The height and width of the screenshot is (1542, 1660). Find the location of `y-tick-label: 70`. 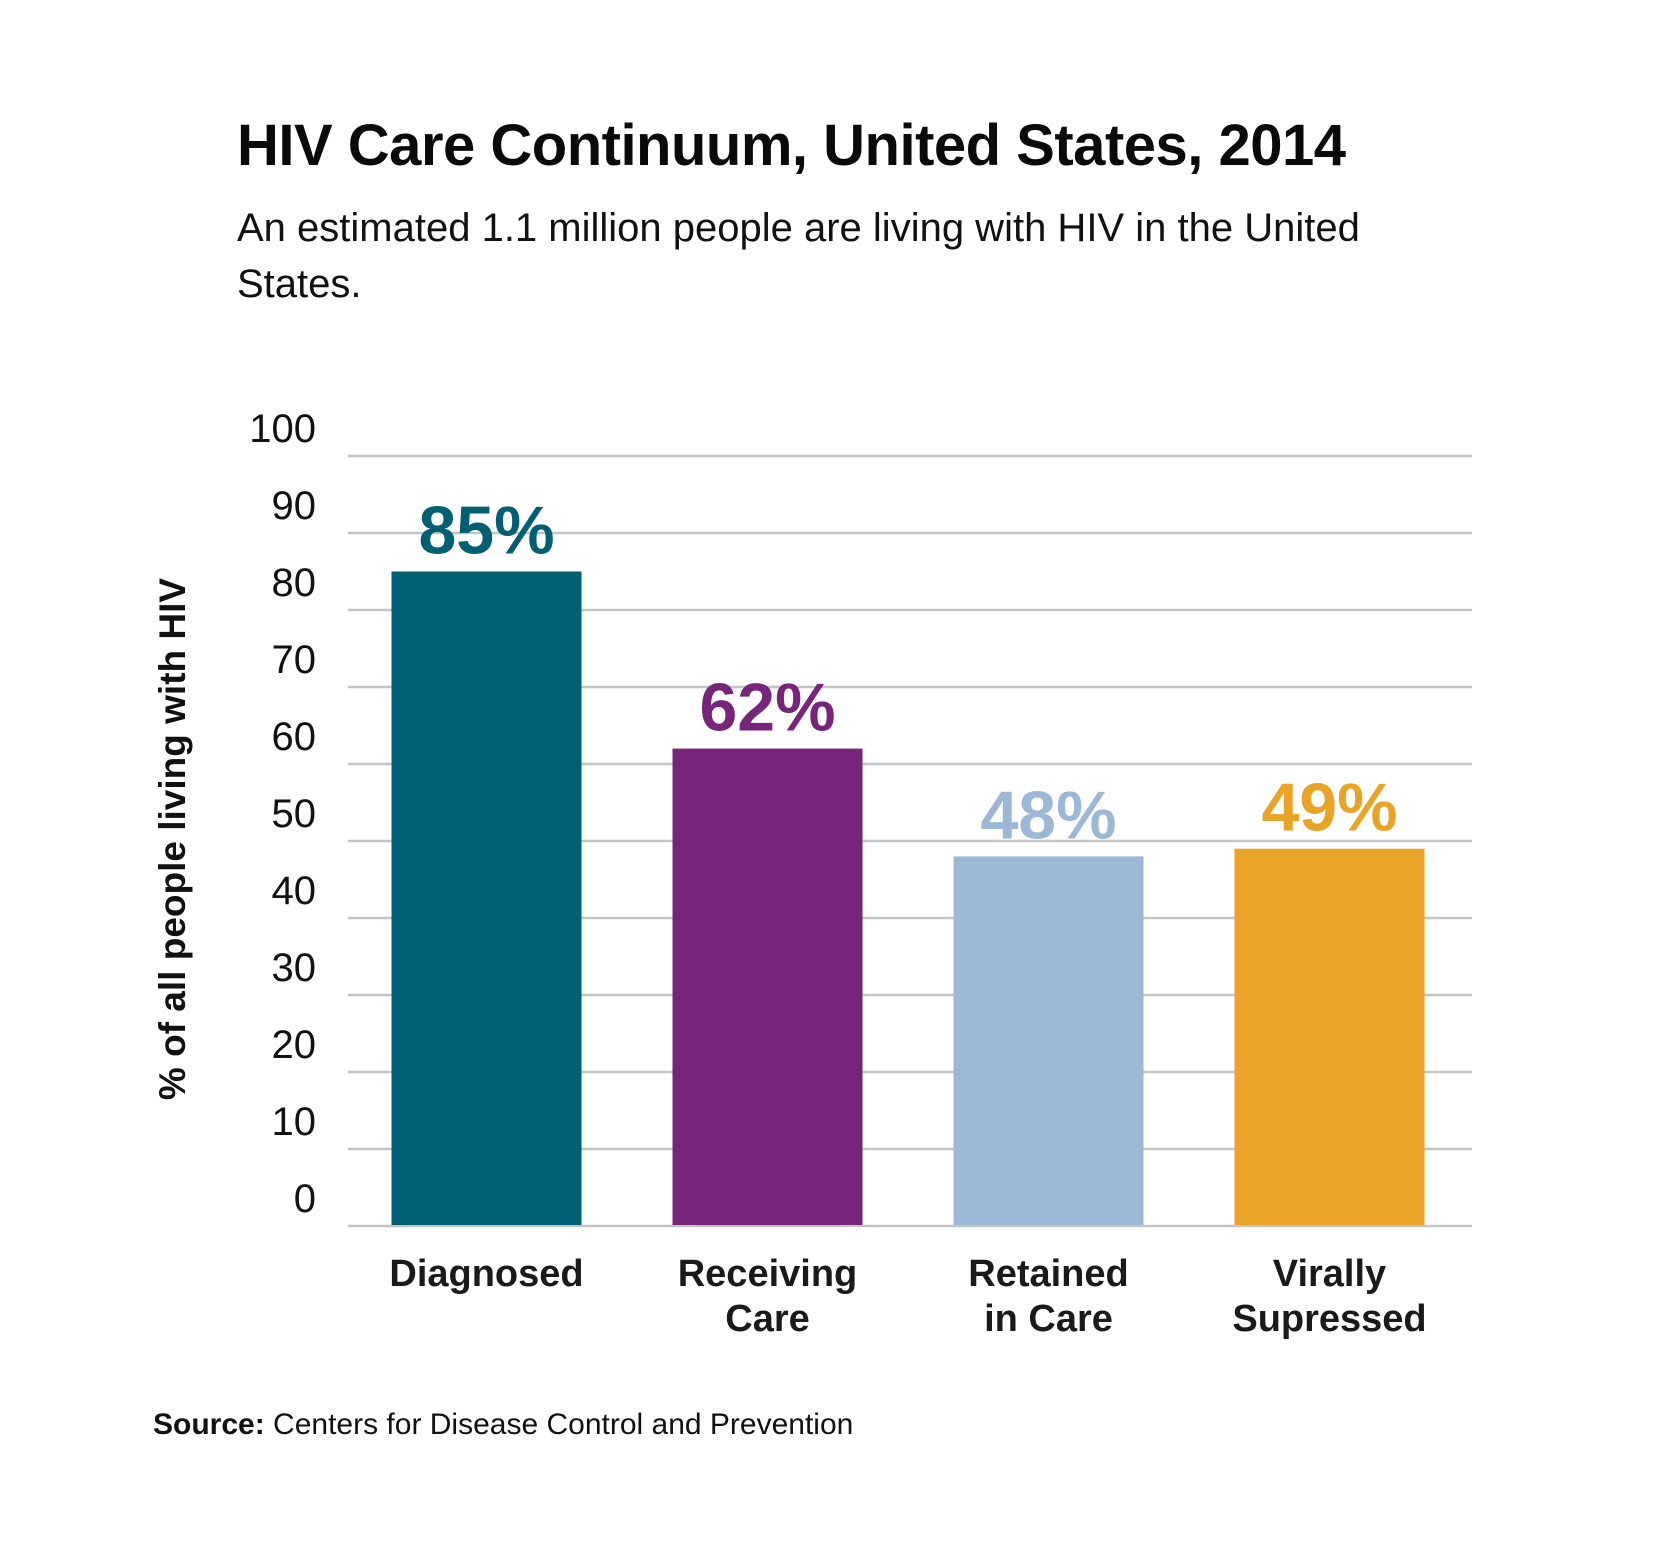

y-tick-label: 70 is located at coordinates (294, 660).